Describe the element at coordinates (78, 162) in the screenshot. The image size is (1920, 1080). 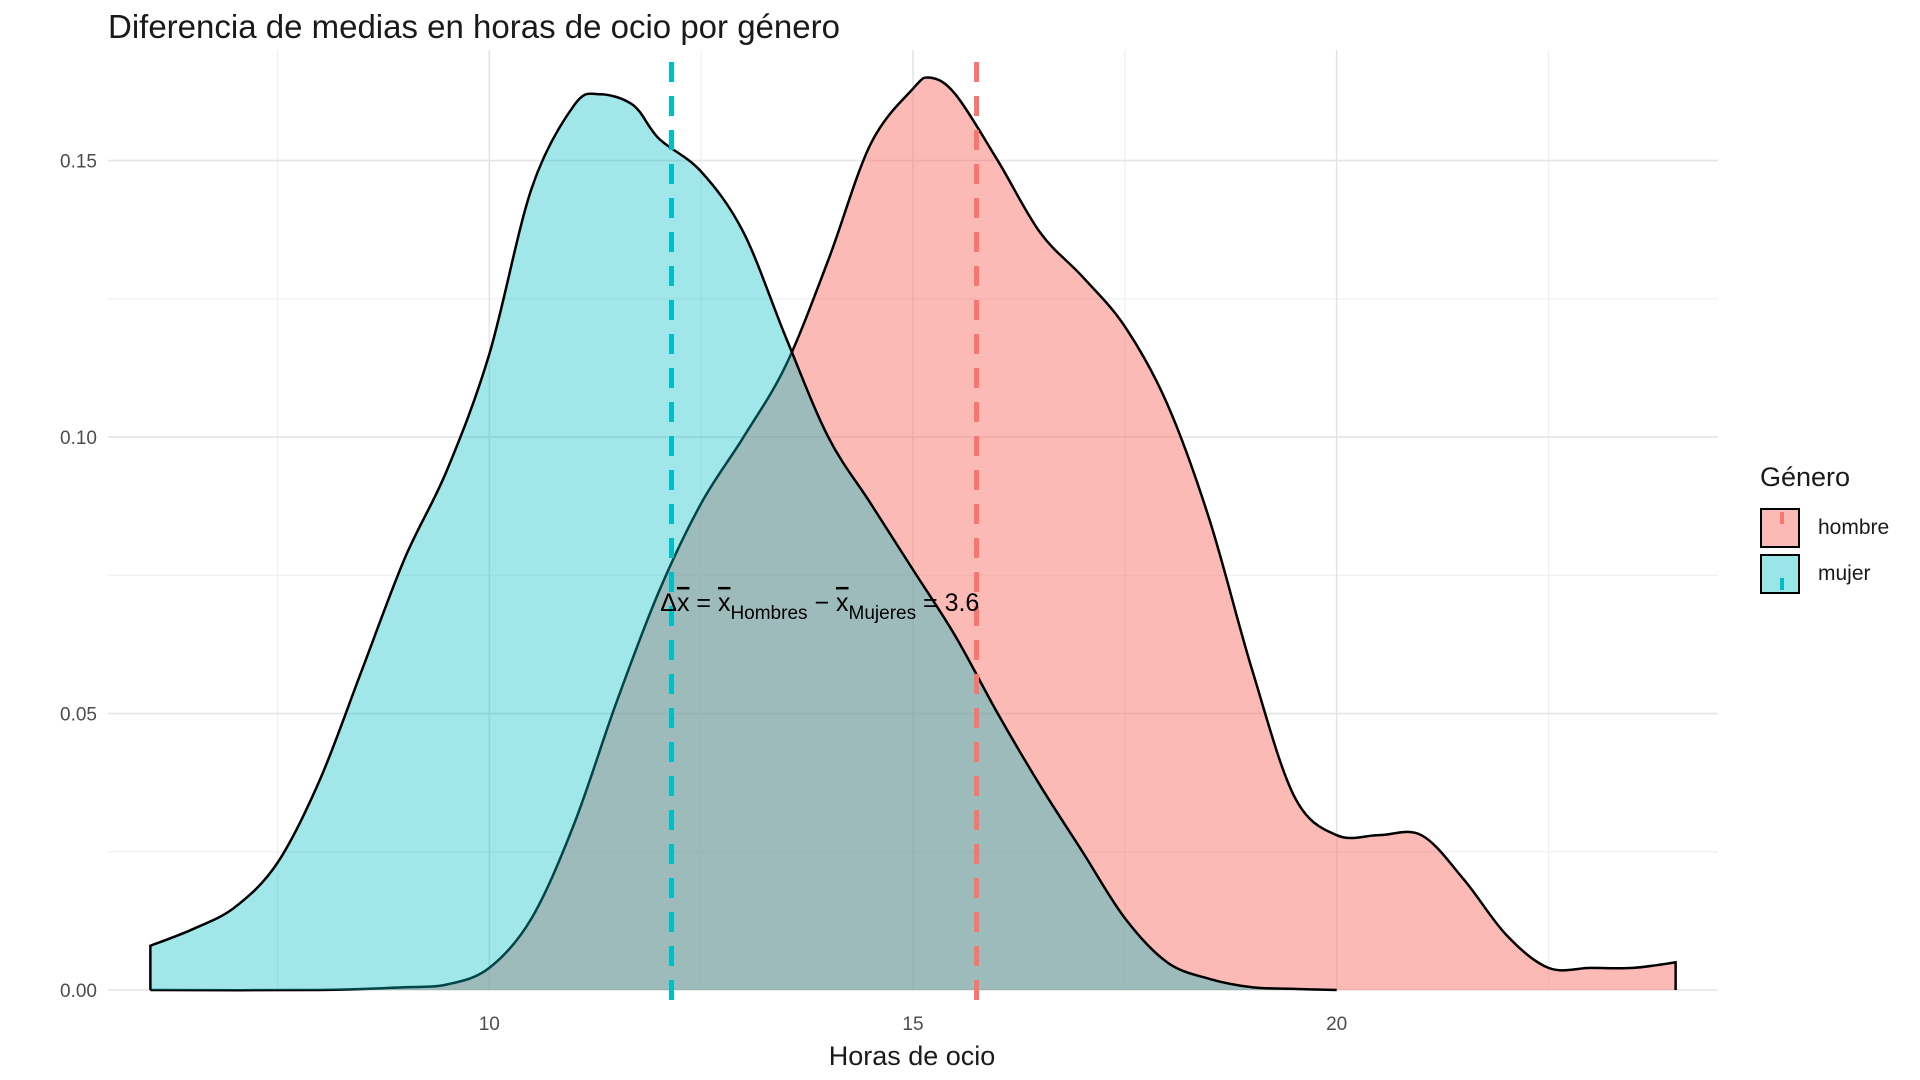
I see `y-tick-label: 0.15` at that location.